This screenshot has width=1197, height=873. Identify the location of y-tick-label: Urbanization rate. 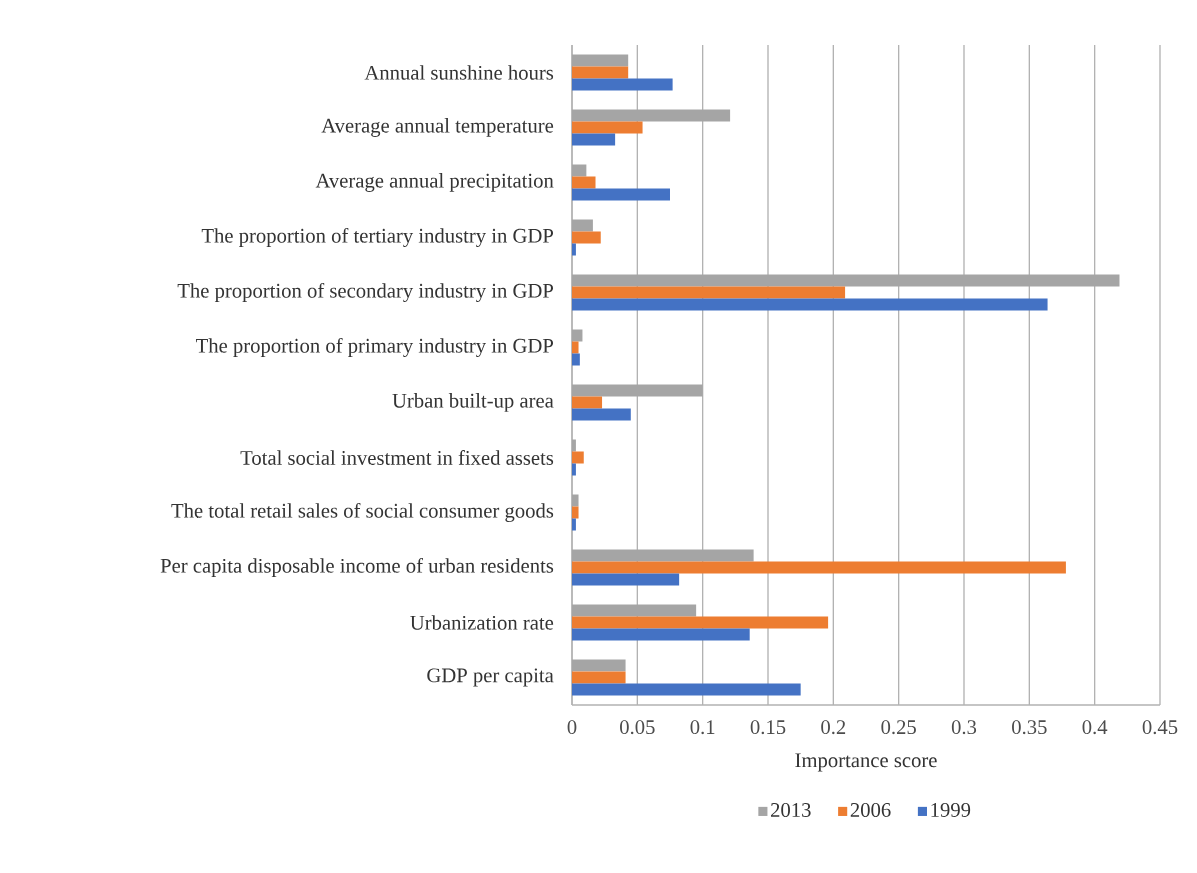
(482, 622).